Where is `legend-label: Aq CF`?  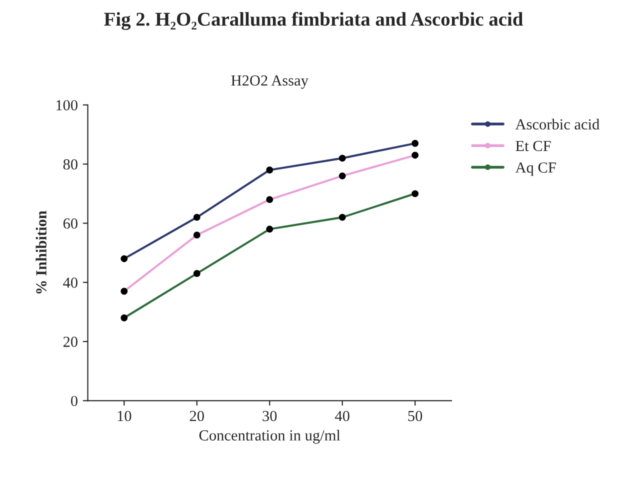 legend-label: Aq CF is located at coordinates (535, 169).